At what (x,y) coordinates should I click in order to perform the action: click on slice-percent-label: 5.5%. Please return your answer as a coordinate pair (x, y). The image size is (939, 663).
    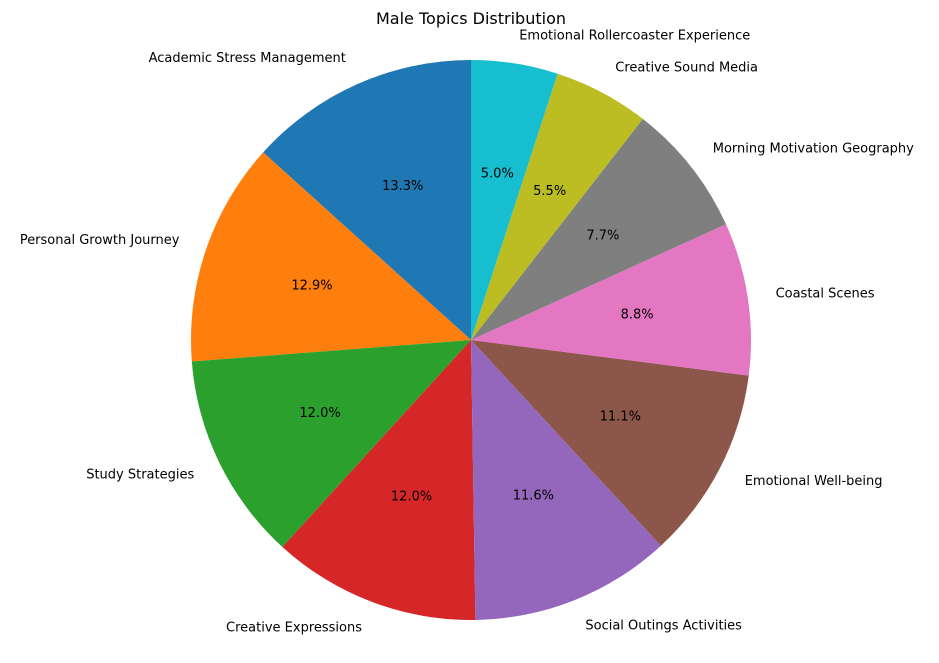
    Looking at the image, I should click on (549, 191).